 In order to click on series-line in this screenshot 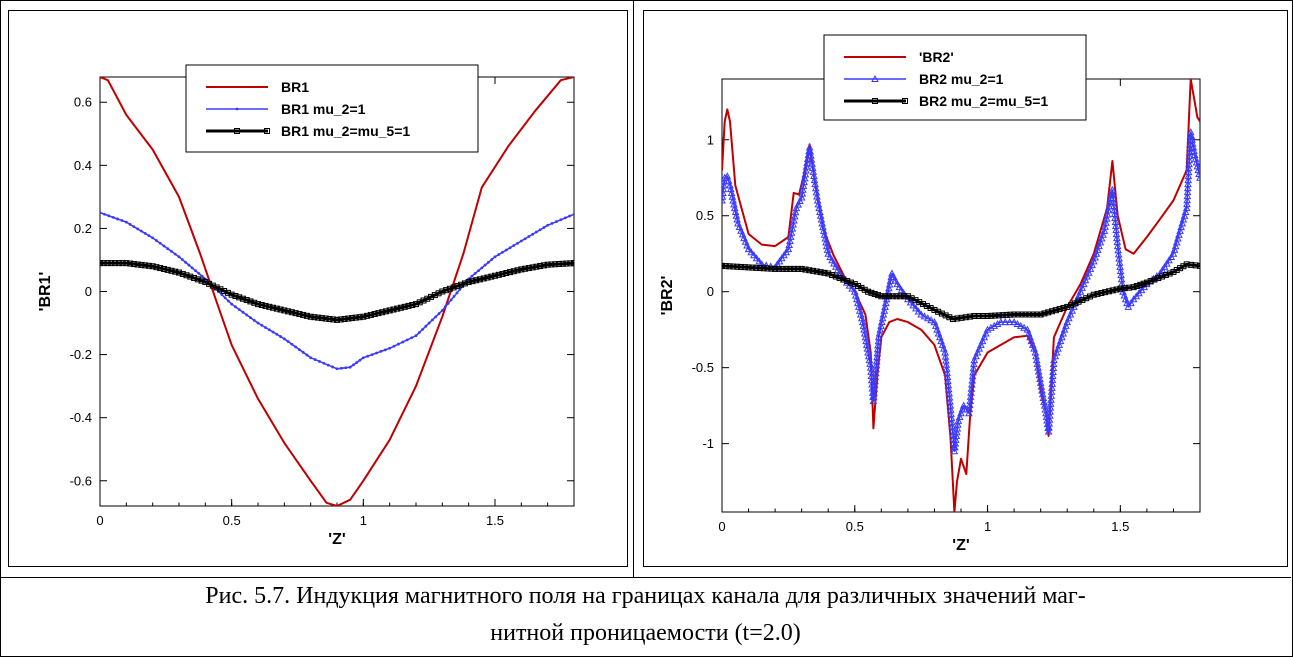, I will do `click(337, 290)`.